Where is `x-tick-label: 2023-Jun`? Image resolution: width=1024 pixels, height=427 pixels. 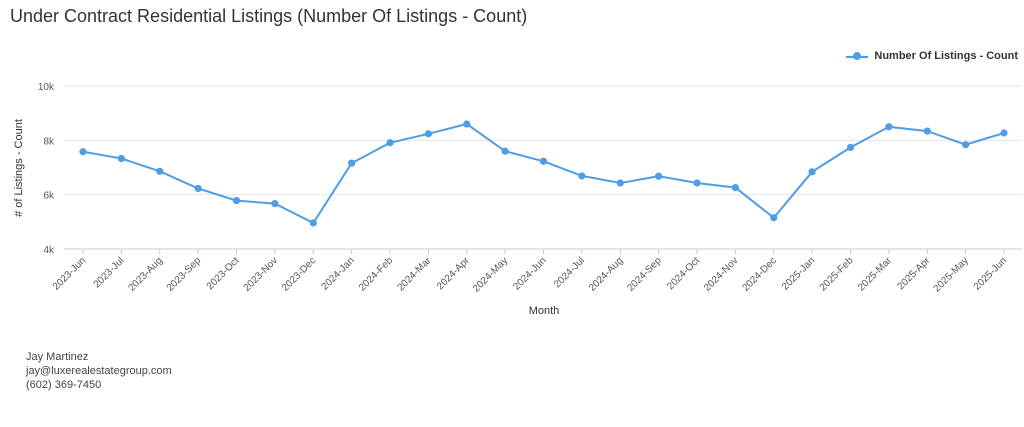
x-tick-label: 2023-Jun is located at coordinates (69, 273).